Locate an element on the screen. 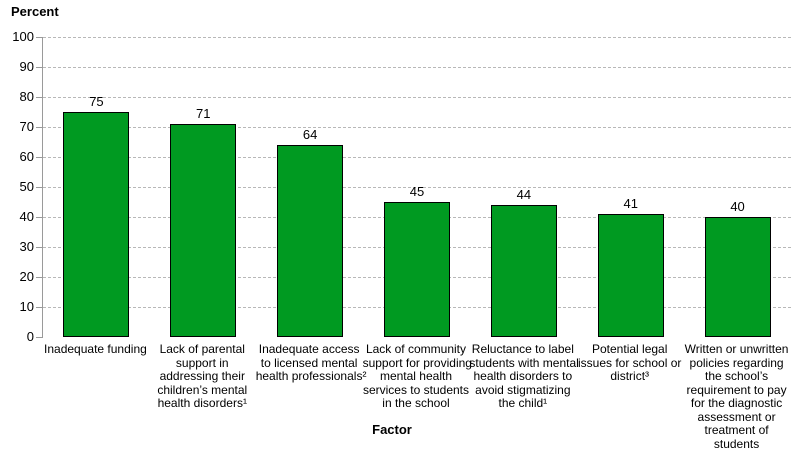  bar-group: 41 is located at coordinates (630, 187).